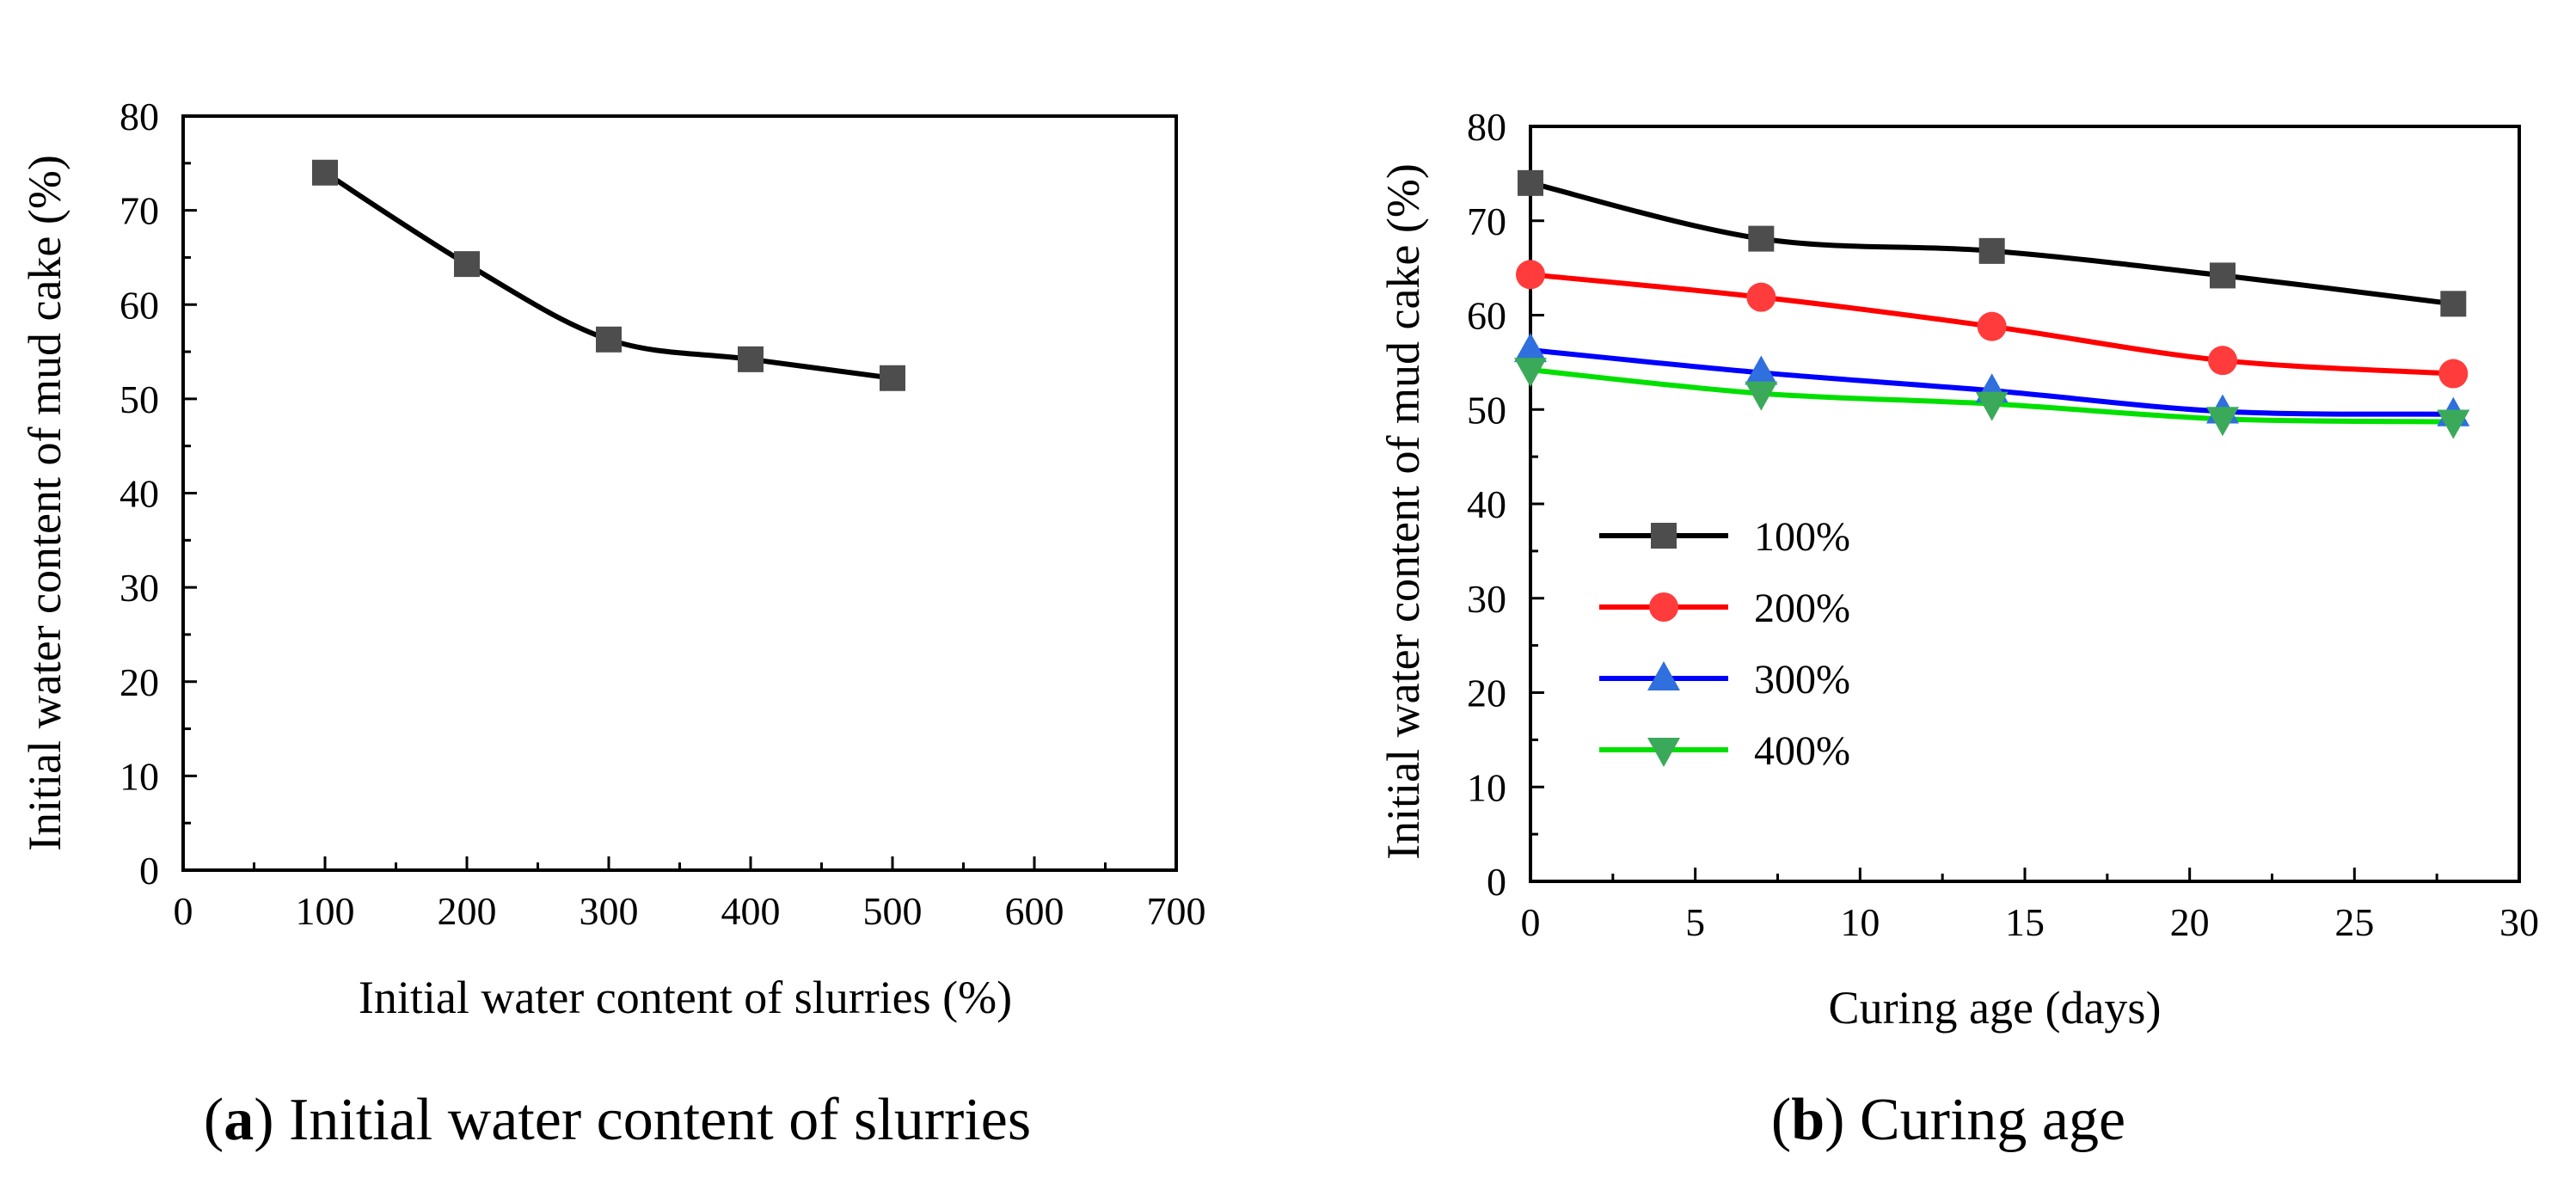 Image resolution: width=2576 pixels, height=1178 pixels. I want to click on caption-a: (a) Initial water content of slurries, so click(617, 1120).